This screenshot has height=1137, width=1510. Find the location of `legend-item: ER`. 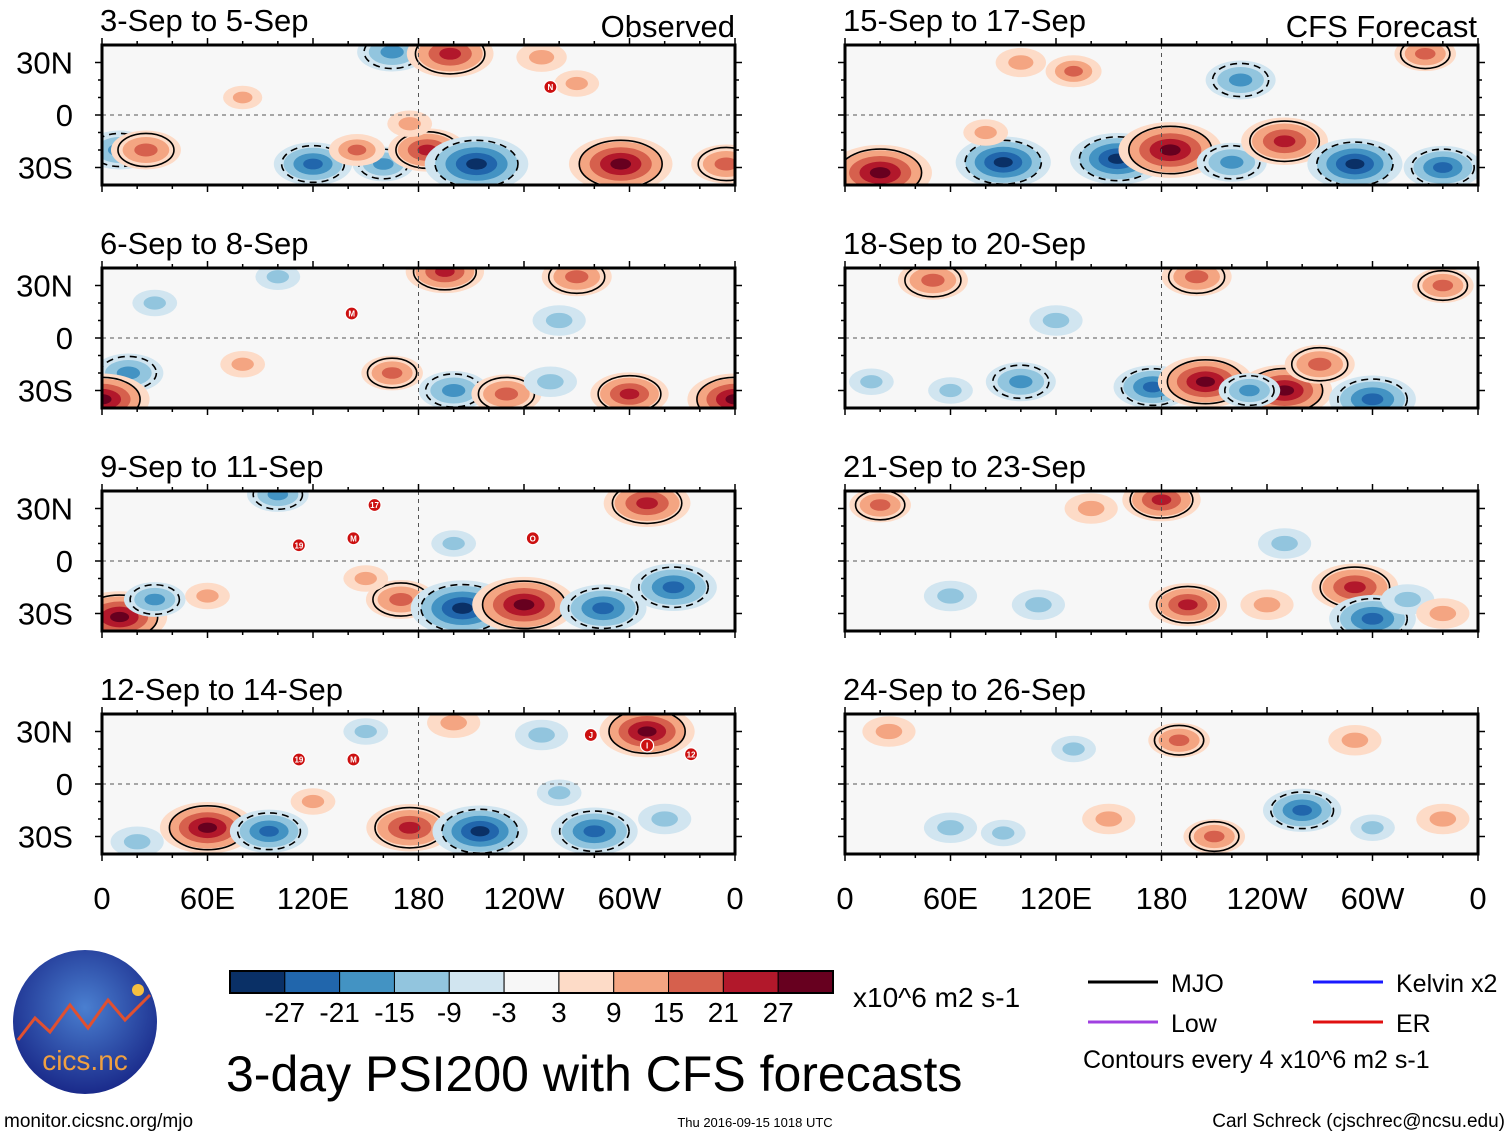

legend-item: ER is located at coordinates (1372, 1024).